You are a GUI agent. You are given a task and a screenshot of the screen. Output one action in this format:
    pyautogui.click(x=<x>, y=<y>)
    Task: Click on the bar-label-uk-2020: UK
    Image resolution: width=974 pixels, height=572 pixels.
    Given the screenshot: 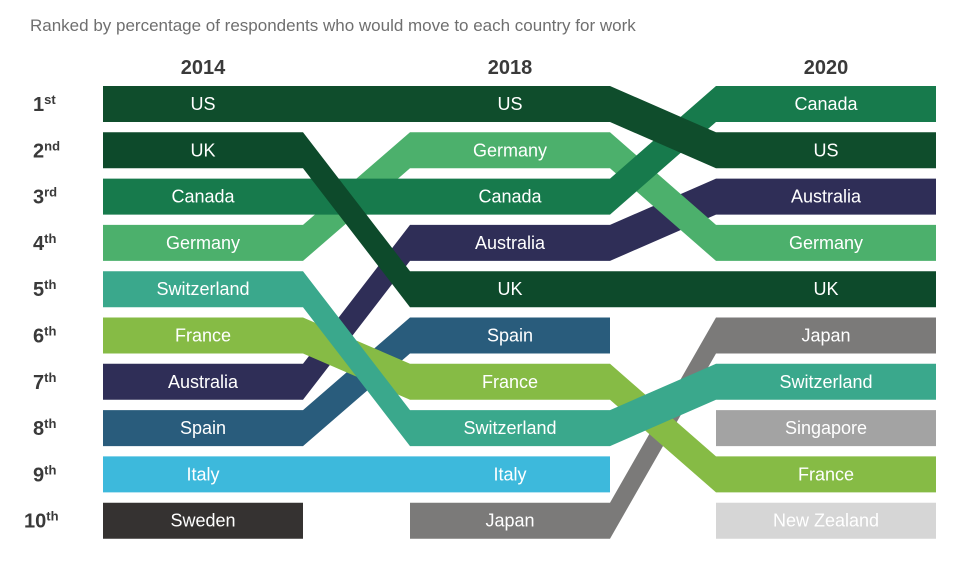 What is the action you would take?
    pyautogui.click(x=825, y=289)
    